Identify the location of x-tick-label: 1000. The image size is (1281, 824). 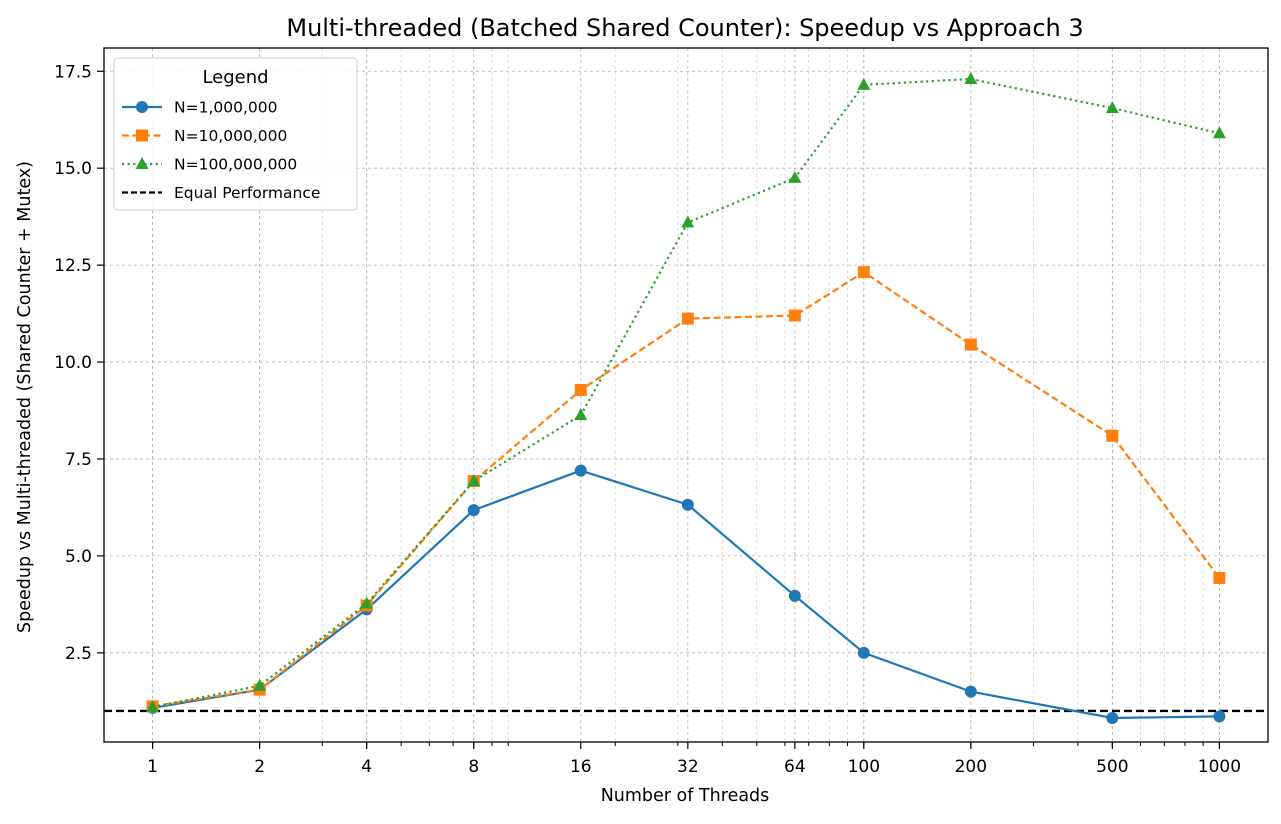
(1219, 767).